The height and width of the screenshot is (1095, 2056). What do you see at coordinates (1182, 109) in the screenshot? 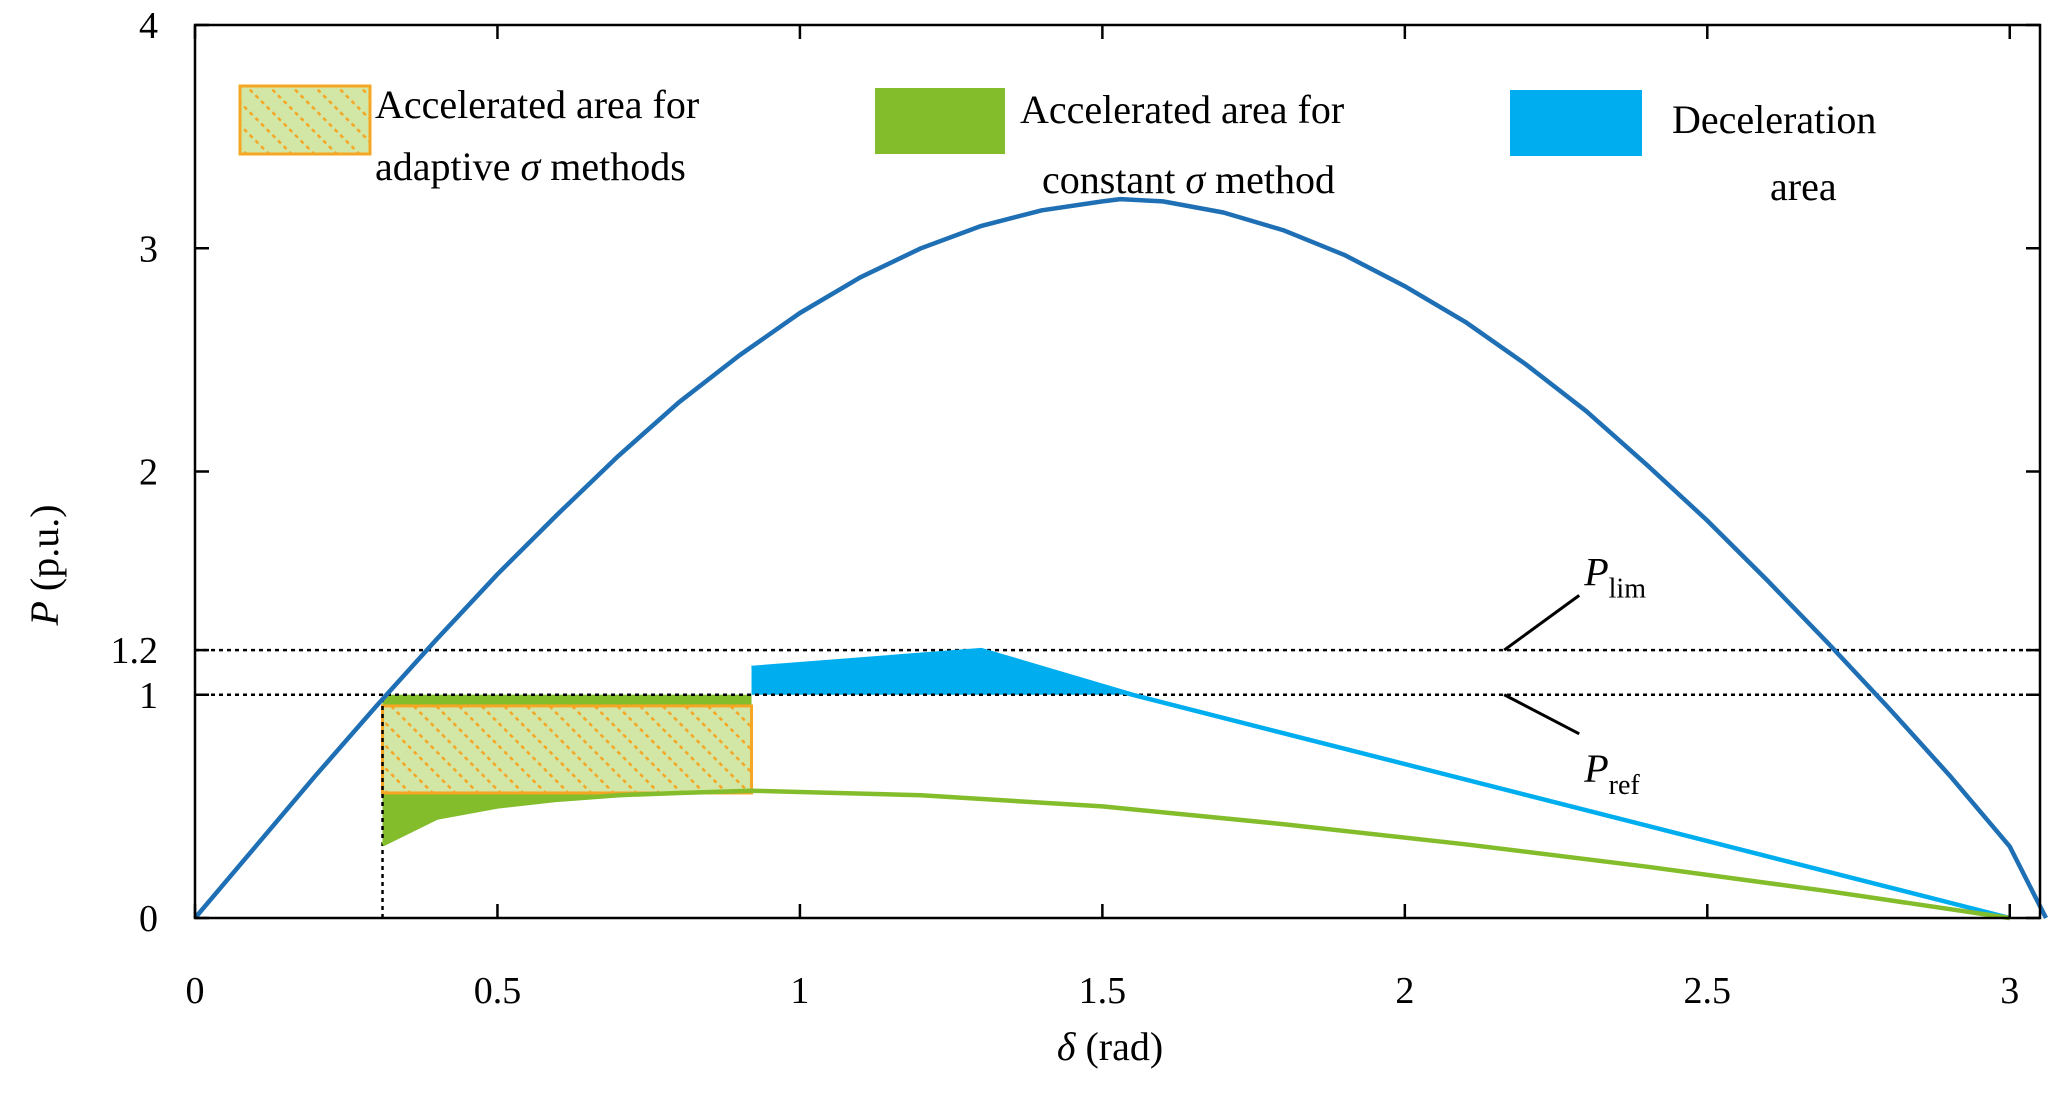
I see `legend-constant-line1: Accelerated area for` at bounding box center [1182, 109].